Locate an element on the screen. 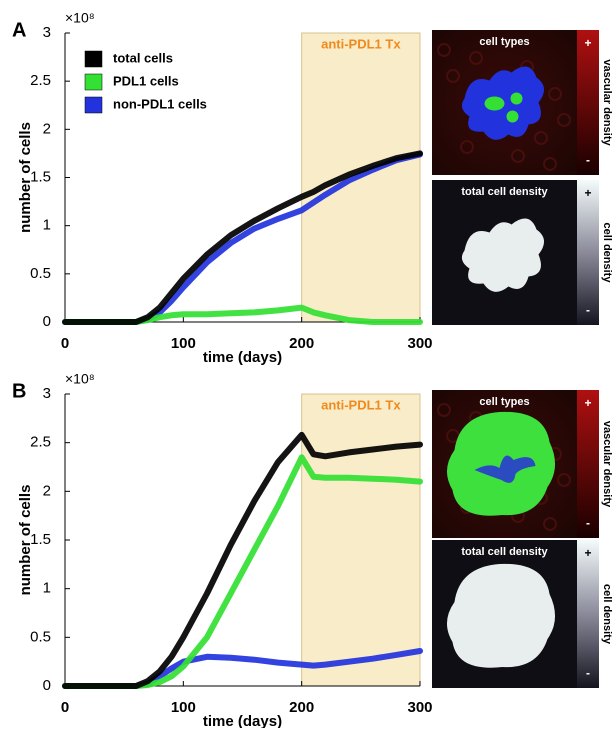 The height and width of the screenshot is (733, 616). treatment-region is located at coordinates (361, 540).